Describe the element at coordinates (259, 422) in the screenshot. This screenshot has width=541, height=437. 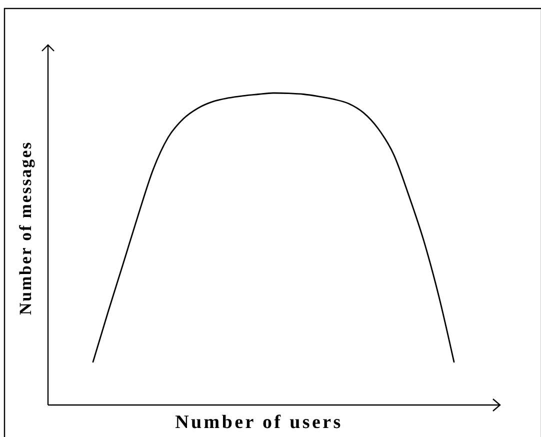
I see `x-axis-title: Number of users` at that location.